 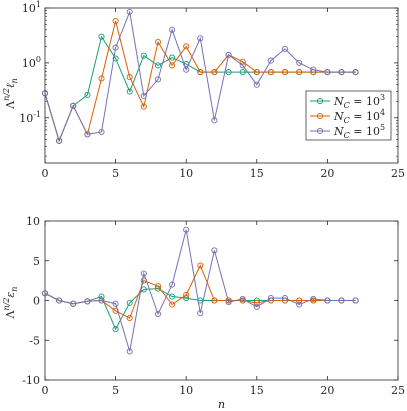 I want to click on y-tick-label: -5, so click(x=34, y=340).